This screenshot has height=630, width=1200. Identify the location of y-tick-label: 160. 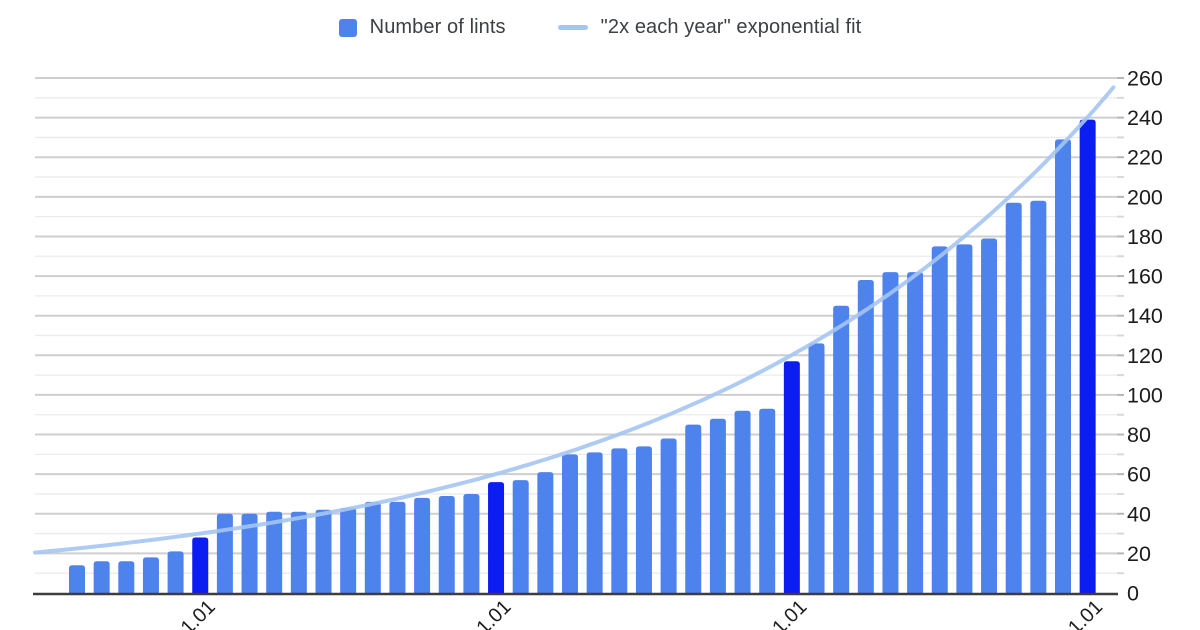
(1145, 277).